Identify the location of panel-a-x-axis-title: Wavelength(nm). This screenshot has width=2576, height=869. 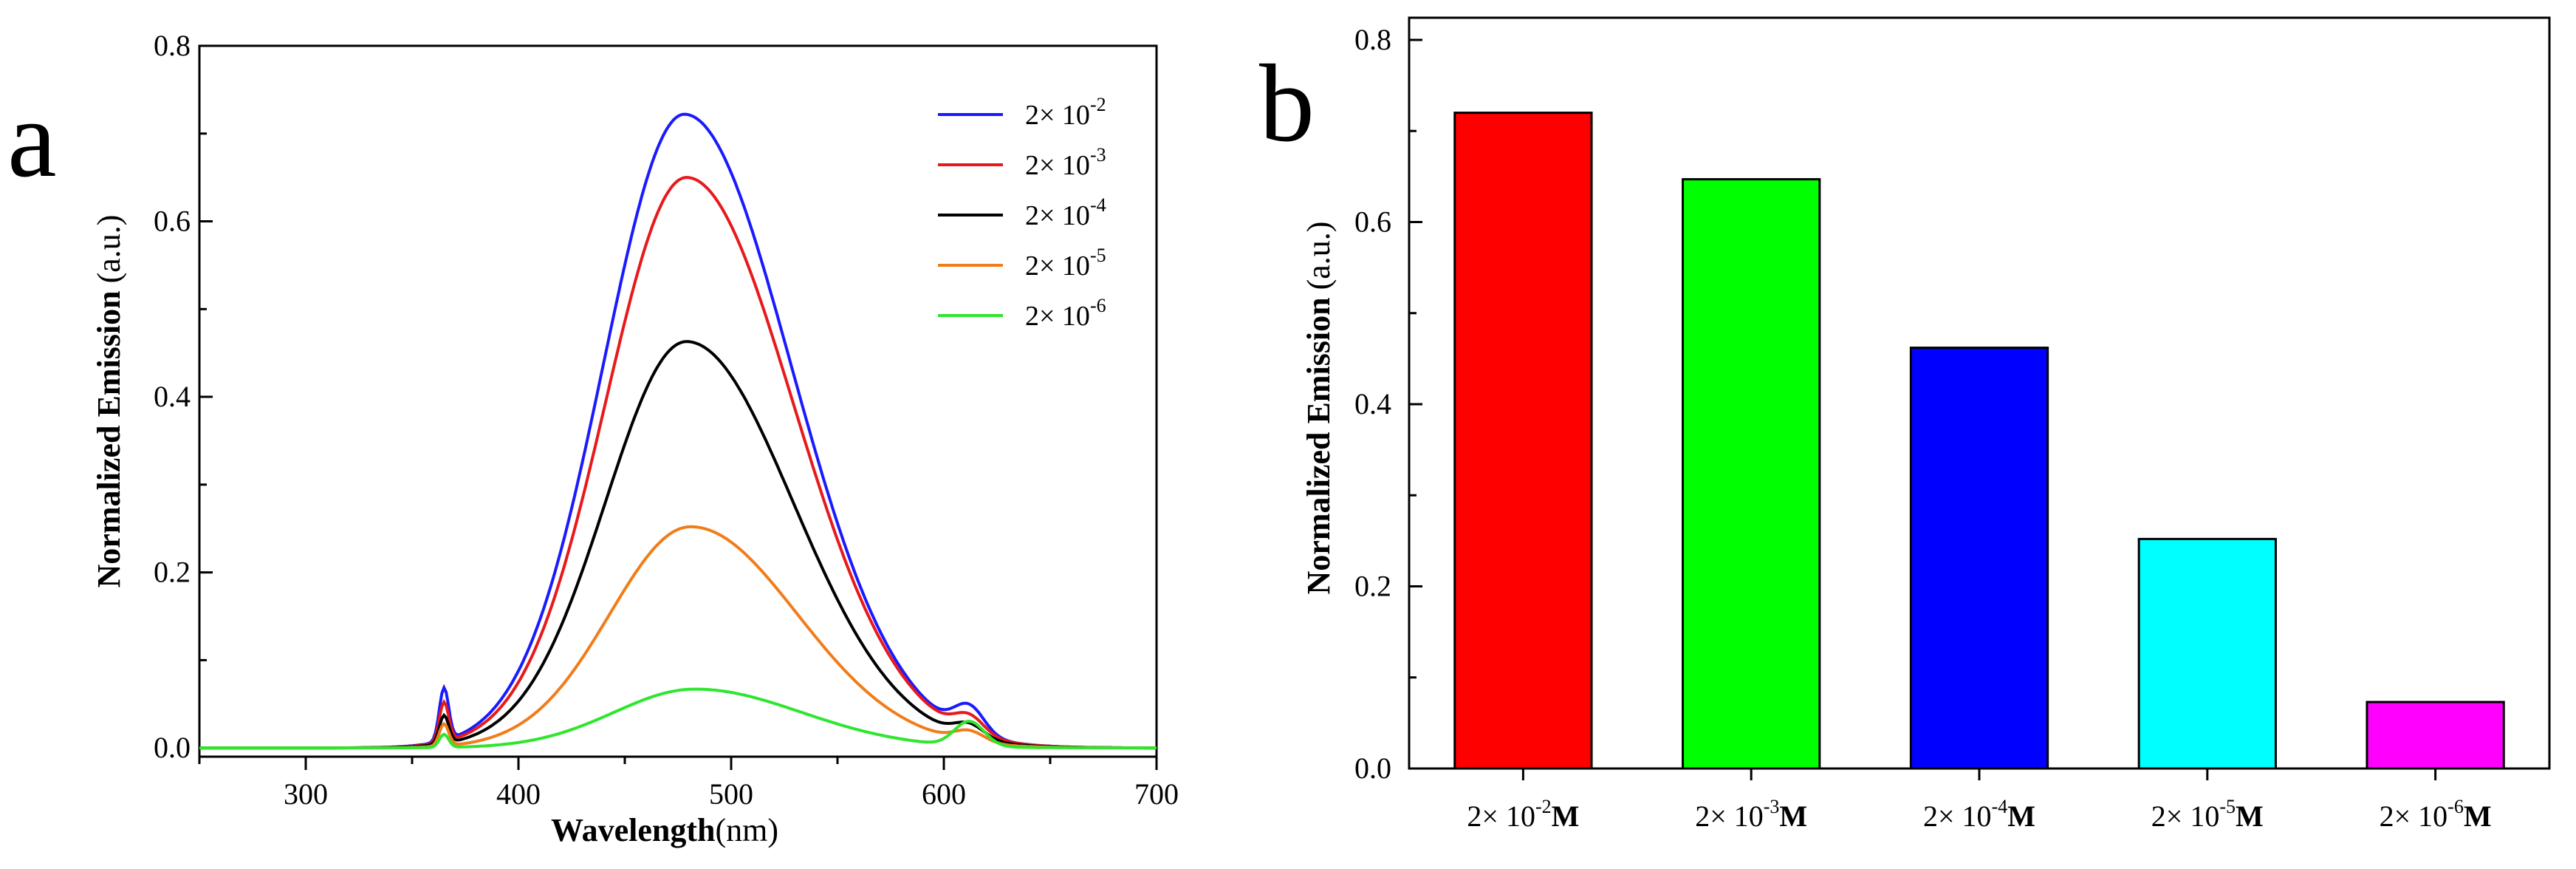
(664, 830).